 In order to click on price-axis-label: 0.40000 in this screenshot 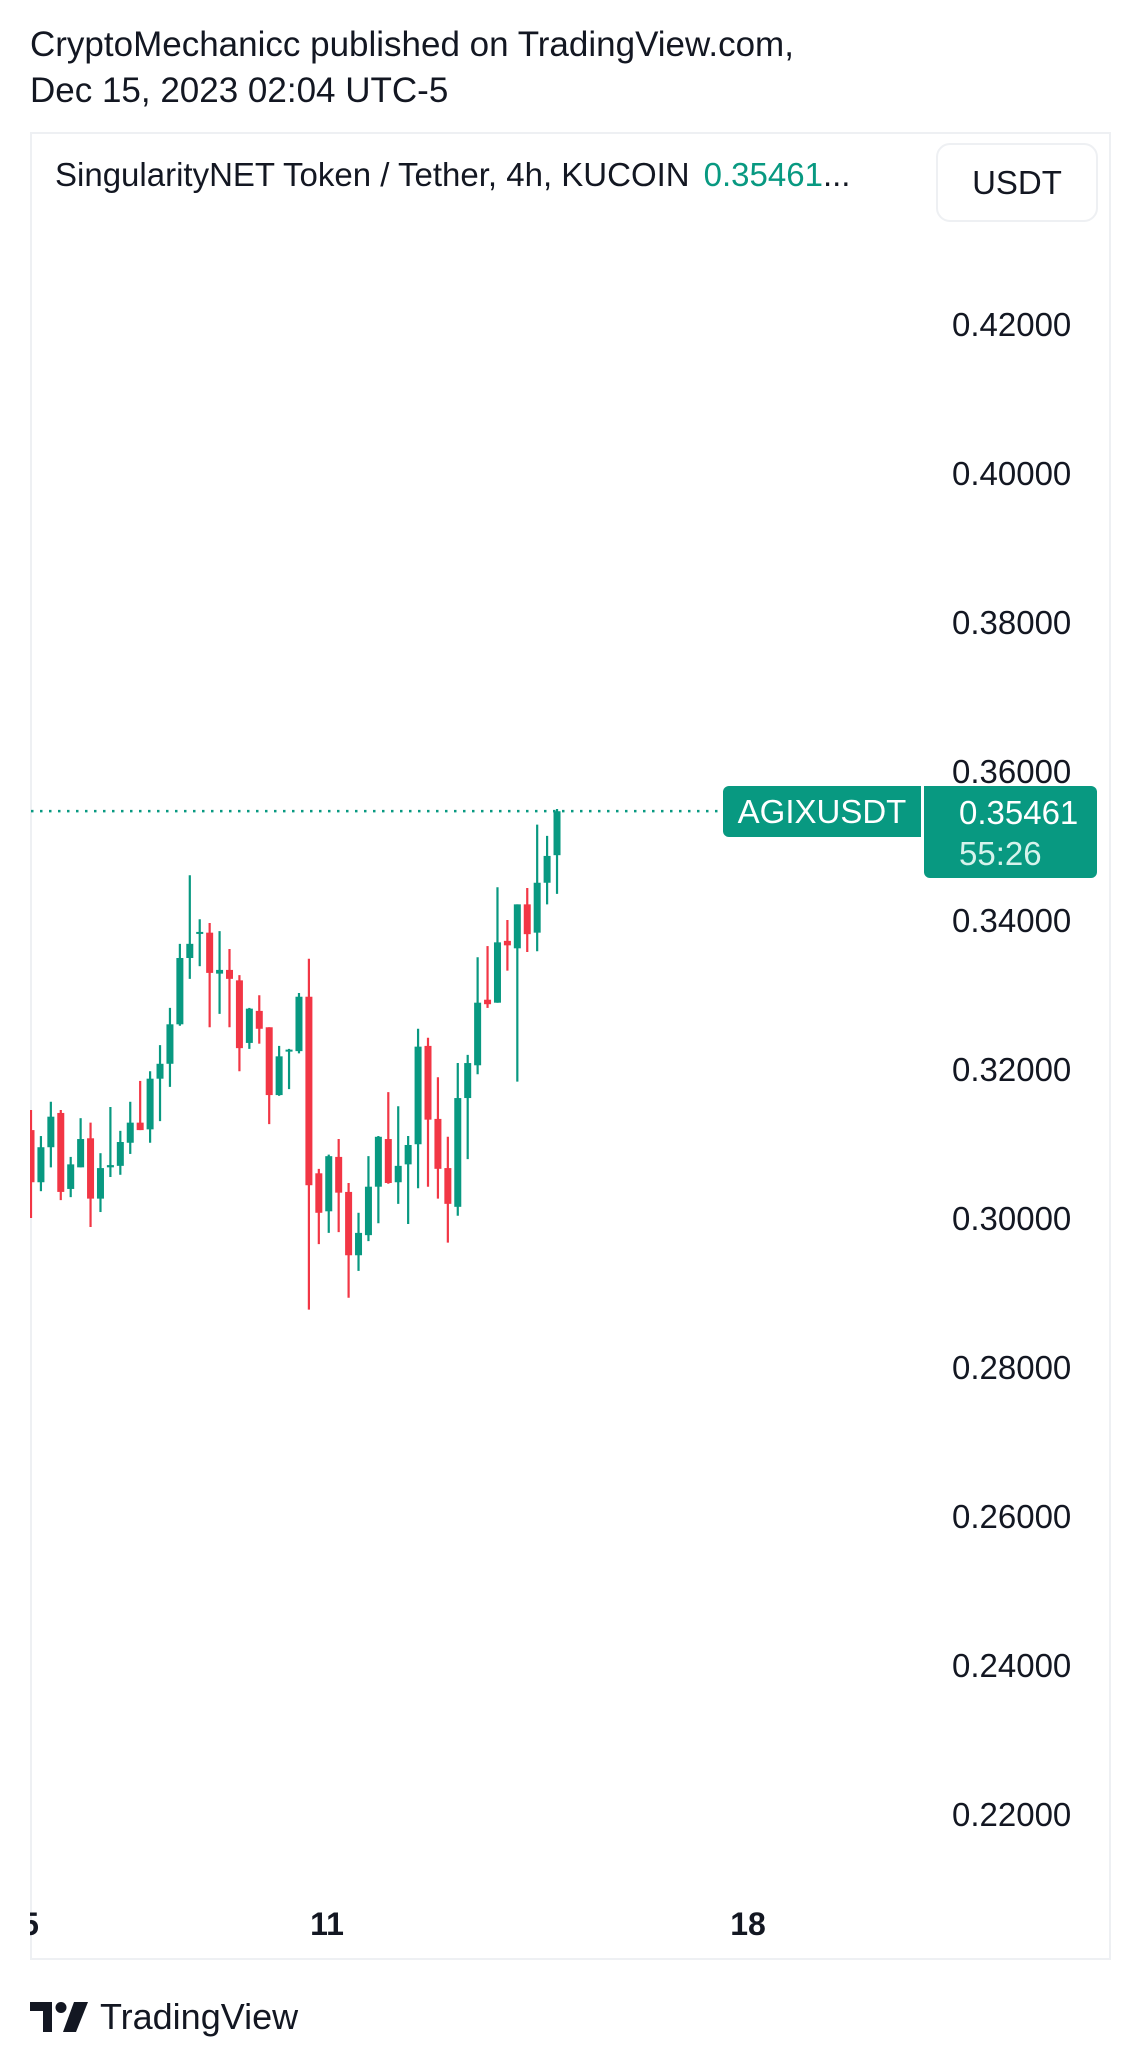, I will do `click(1011, 473)`.